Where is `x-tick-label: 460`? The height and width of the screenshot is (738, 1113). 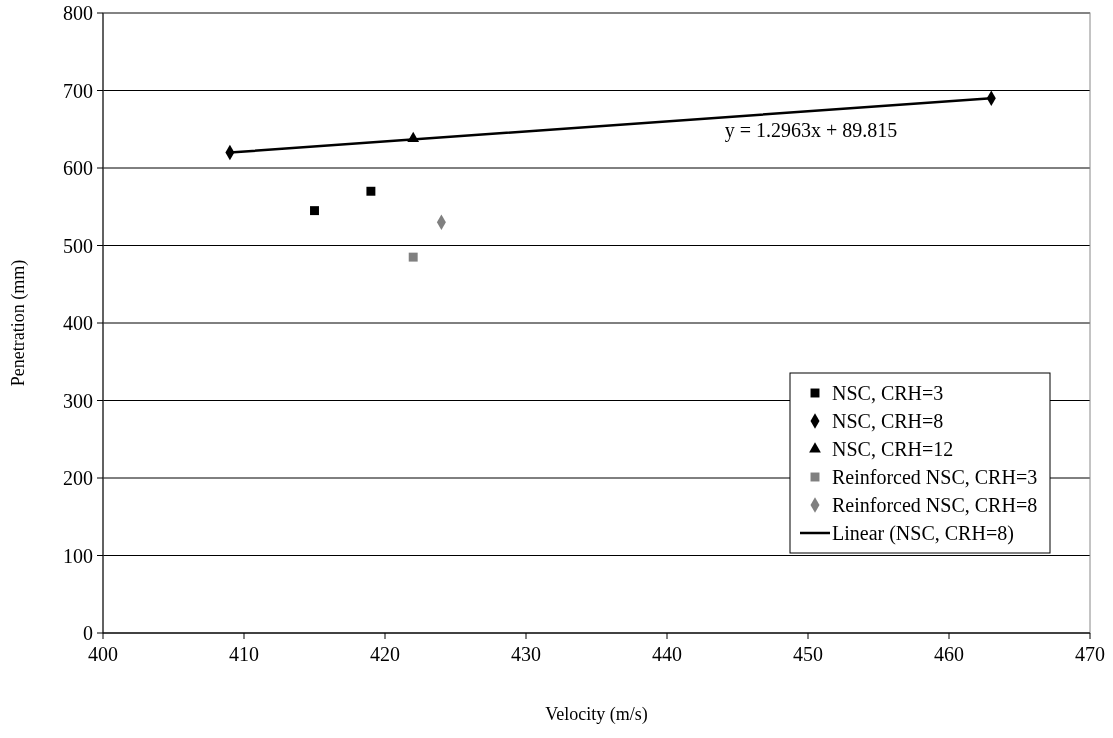
x-tick-label: 460 is located at coordinates (949, 654).